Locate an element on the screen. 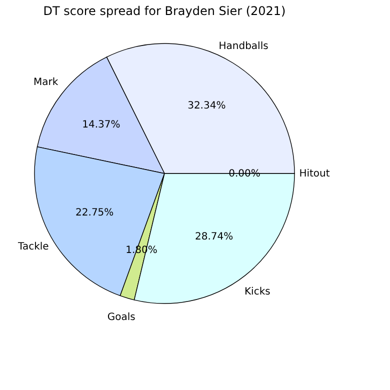 This screenshot has height=390, width=390. slice-label: Handballs is located at coordinates (243, 46).